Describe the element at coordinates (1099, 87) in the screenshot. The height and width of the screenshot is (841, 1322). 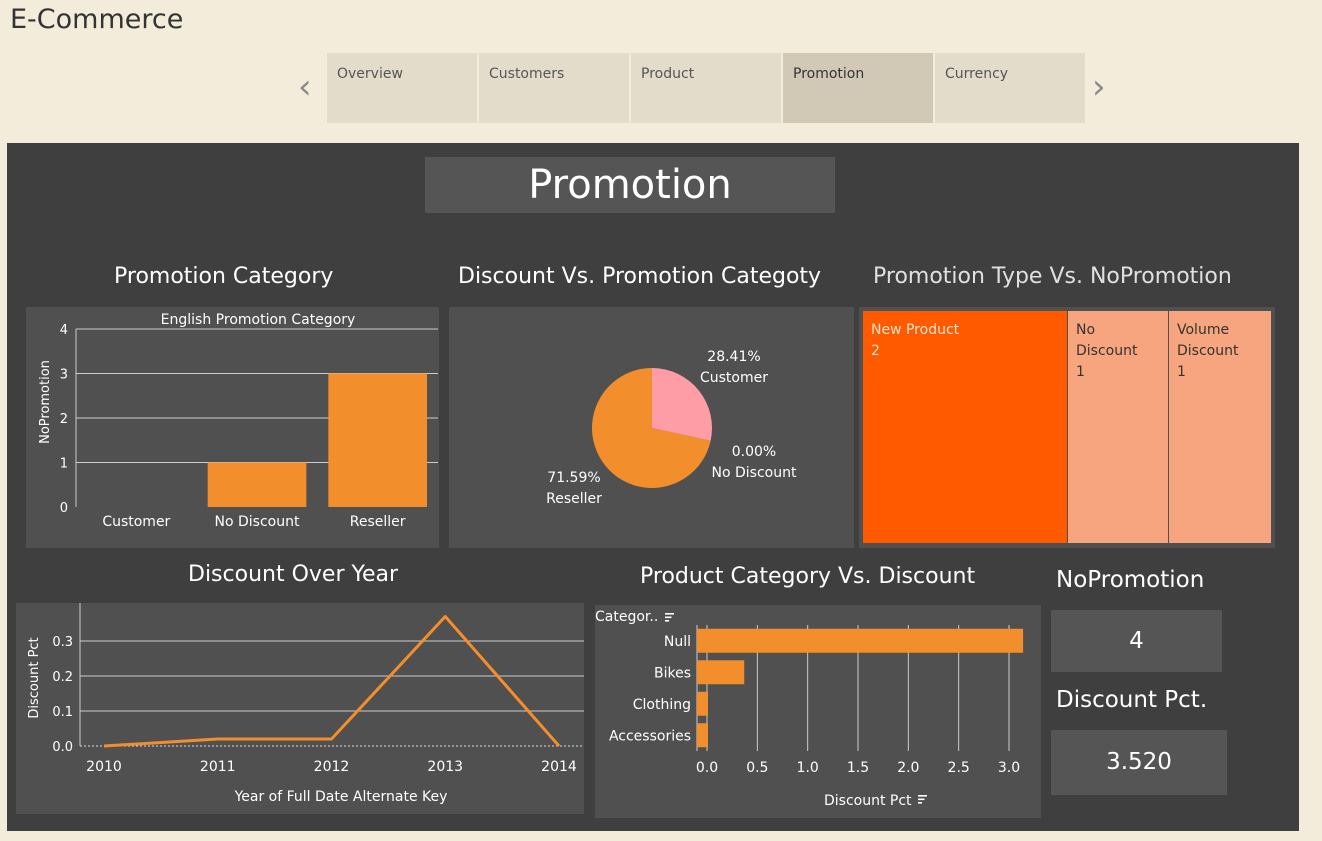
I see `chevron-right-icon: ›` at that location.